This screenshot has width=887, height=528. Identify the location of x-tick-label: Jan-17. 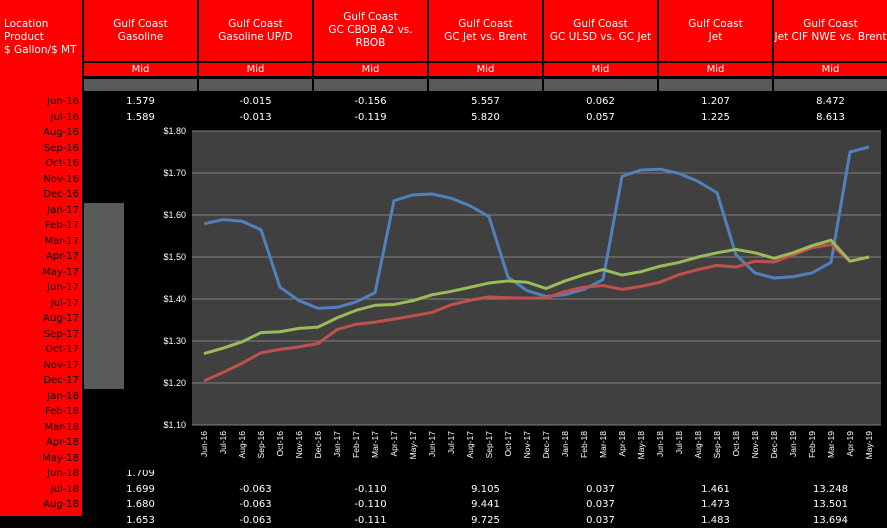
(337, 444).